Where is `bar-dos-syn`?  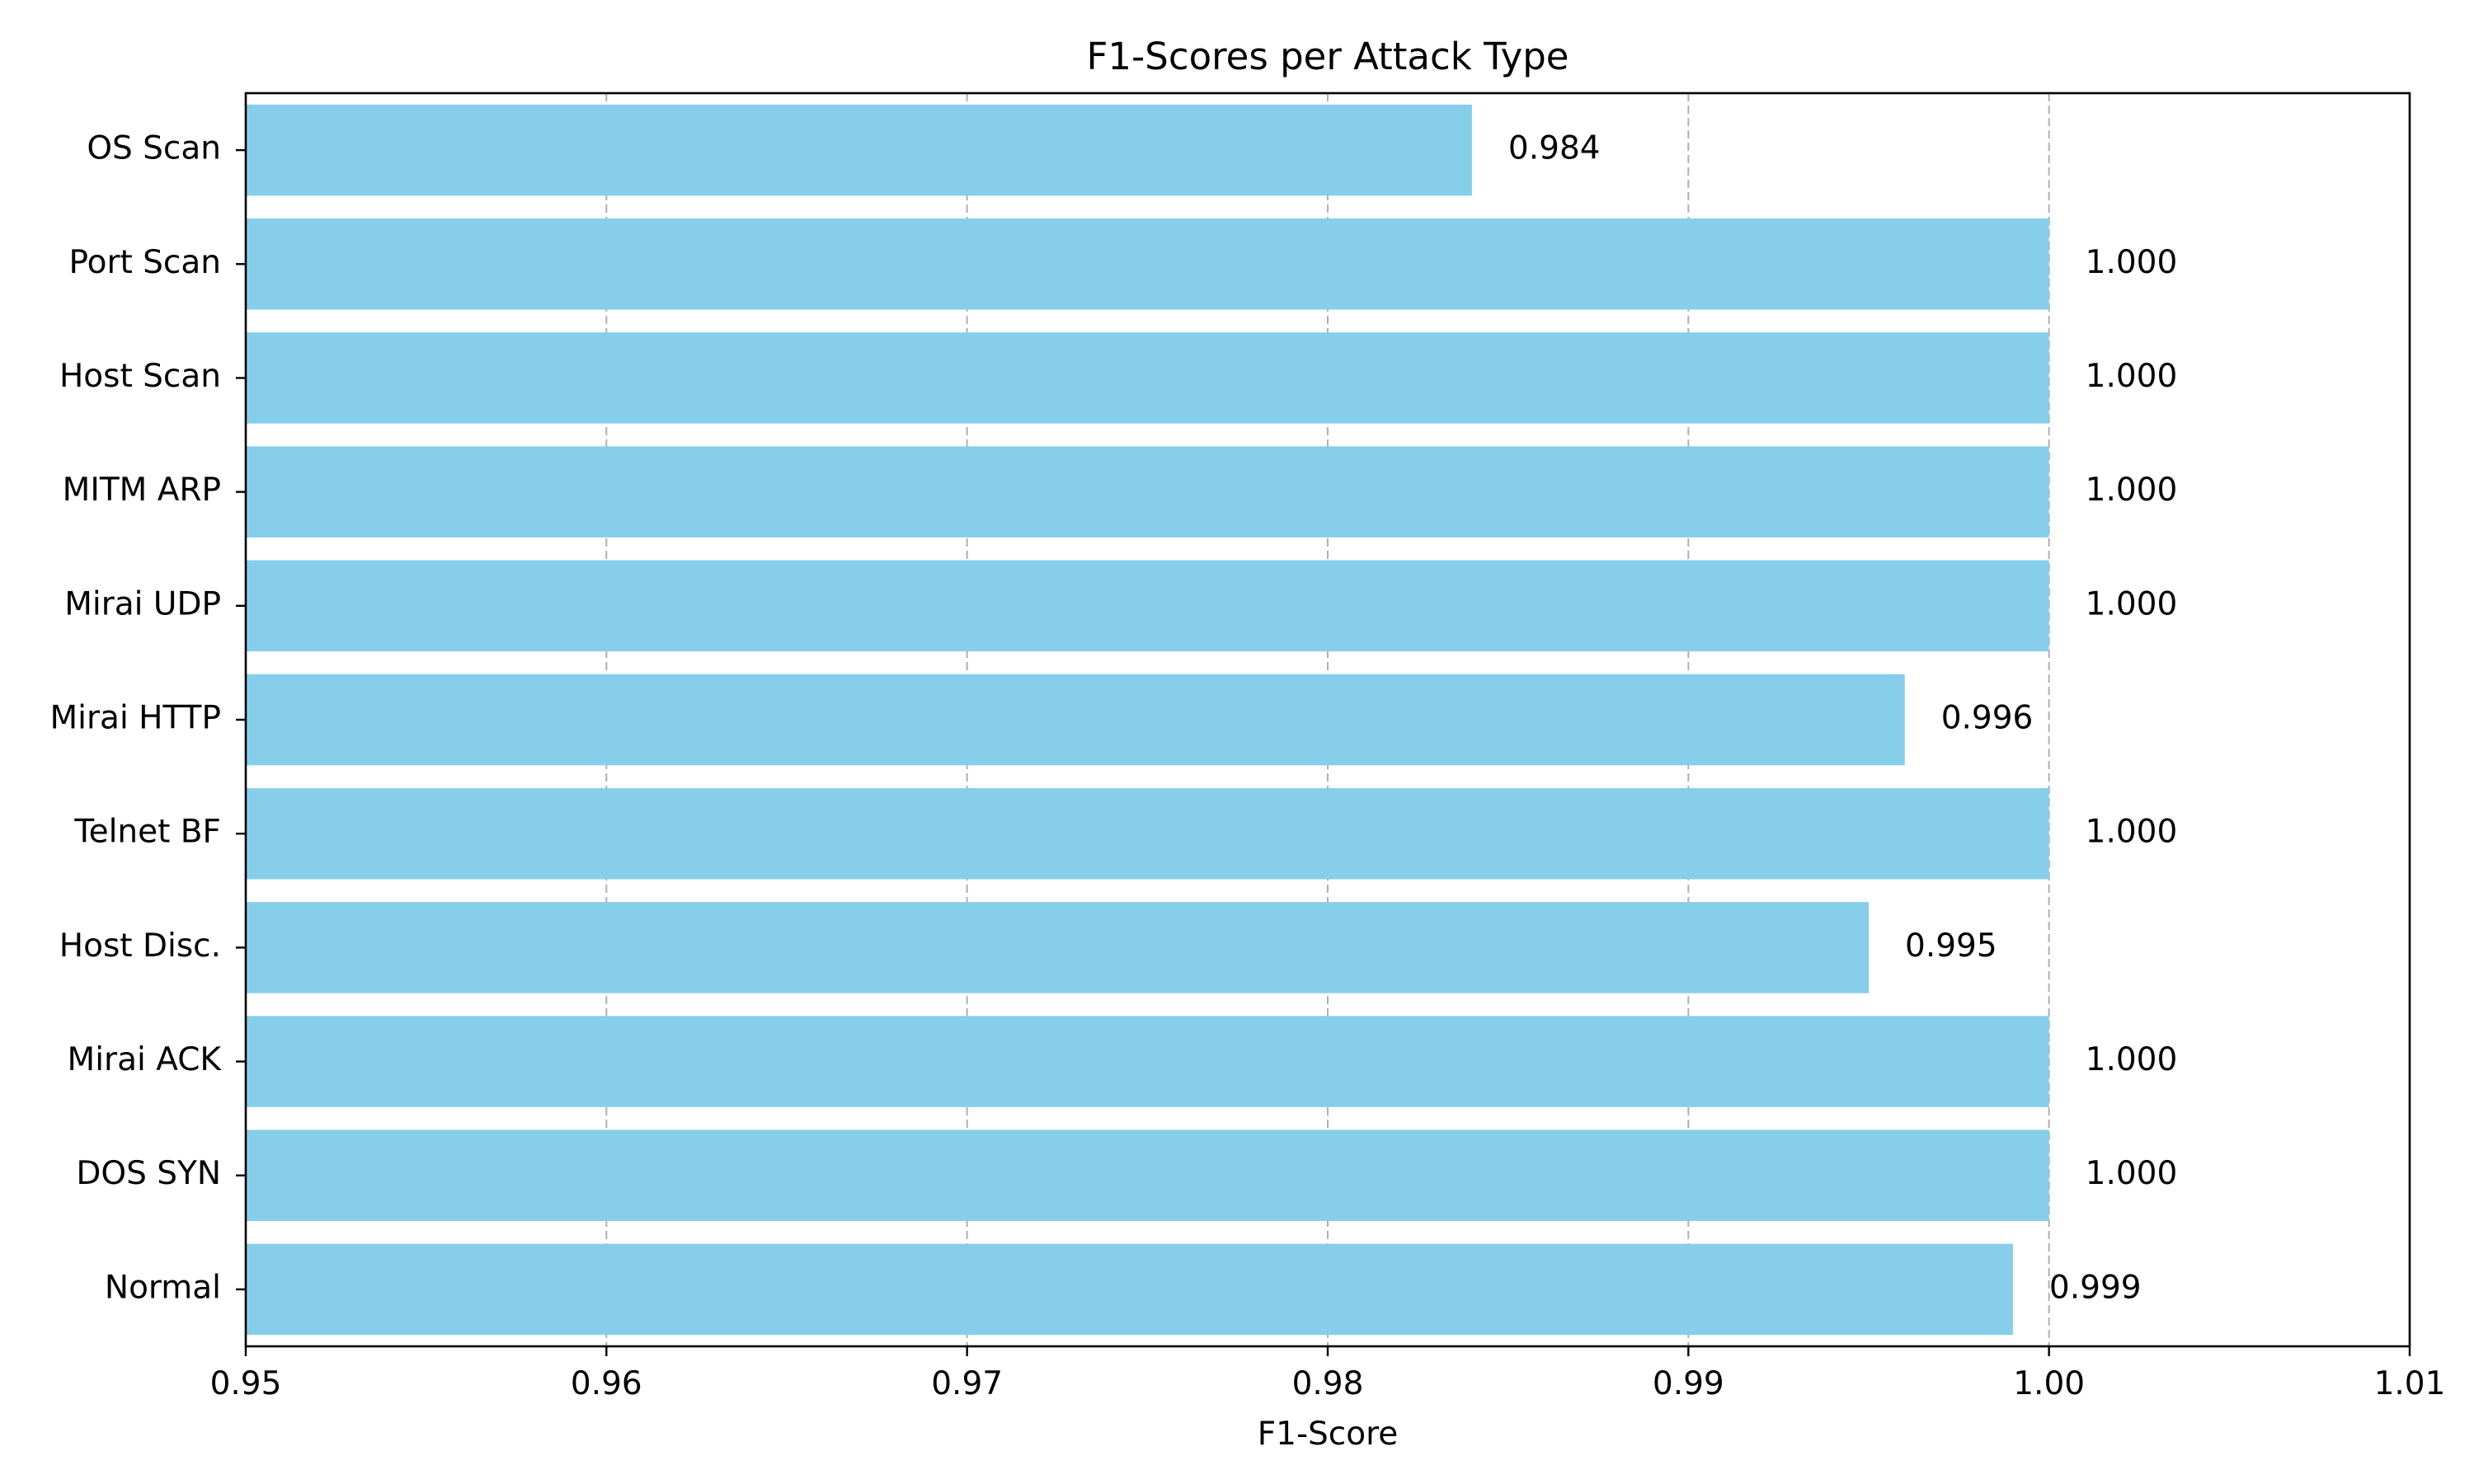 bar-dos-syn is located at coordinates (1147, 1175).